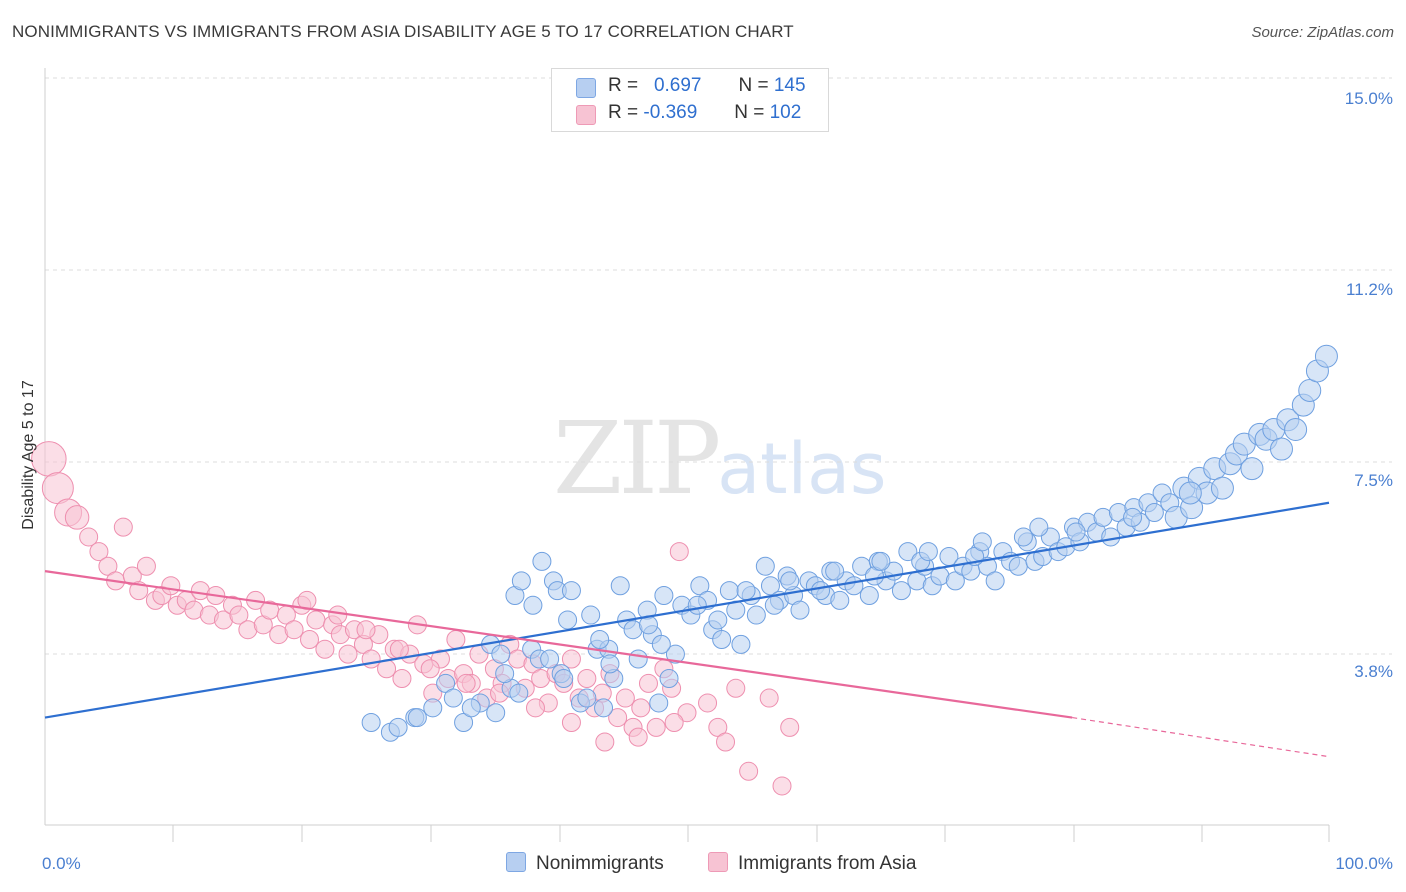 Image resolution: width=1406 pixels, height=892 pixels. Describe the element at coordinates (1364, 863) in the screenshot. I see `x-tick-label: 100.0%` at that location.